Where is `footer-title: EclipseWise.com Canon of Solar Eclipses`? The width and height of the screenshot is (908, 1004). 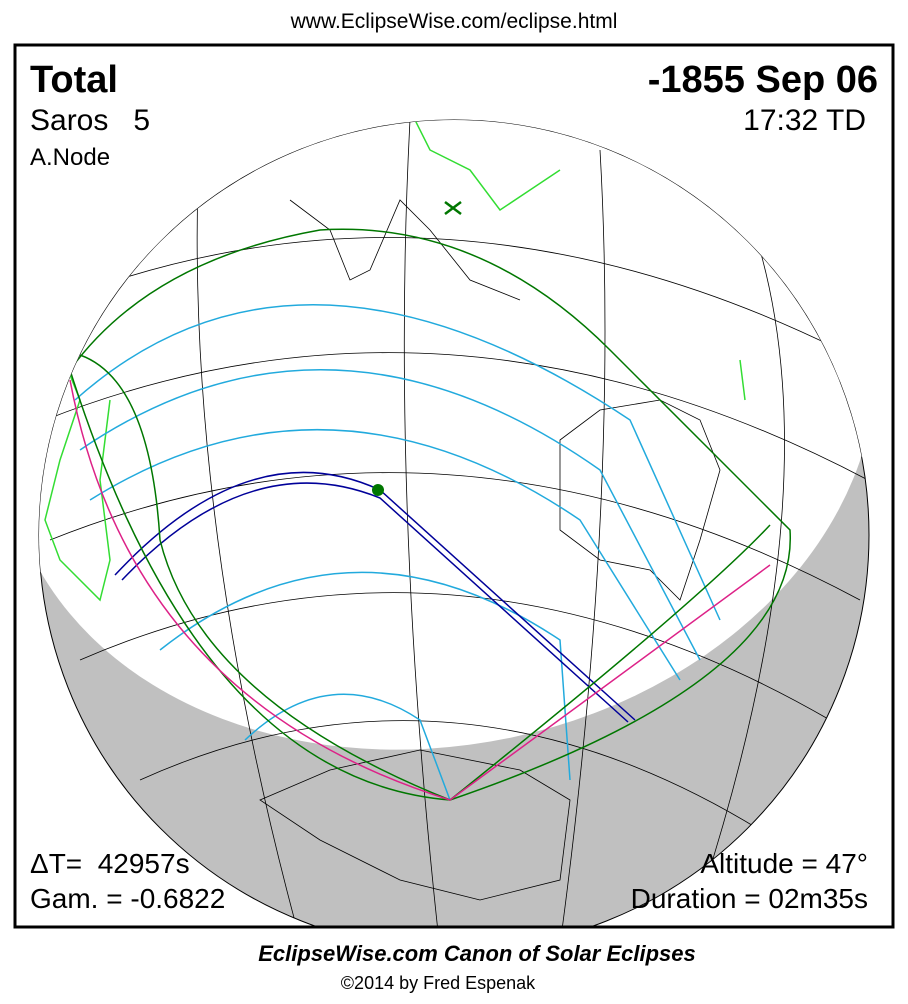 footer-title: EclipseWise.com Canon of Solar Eclipses is located at coordinates (477, 953).